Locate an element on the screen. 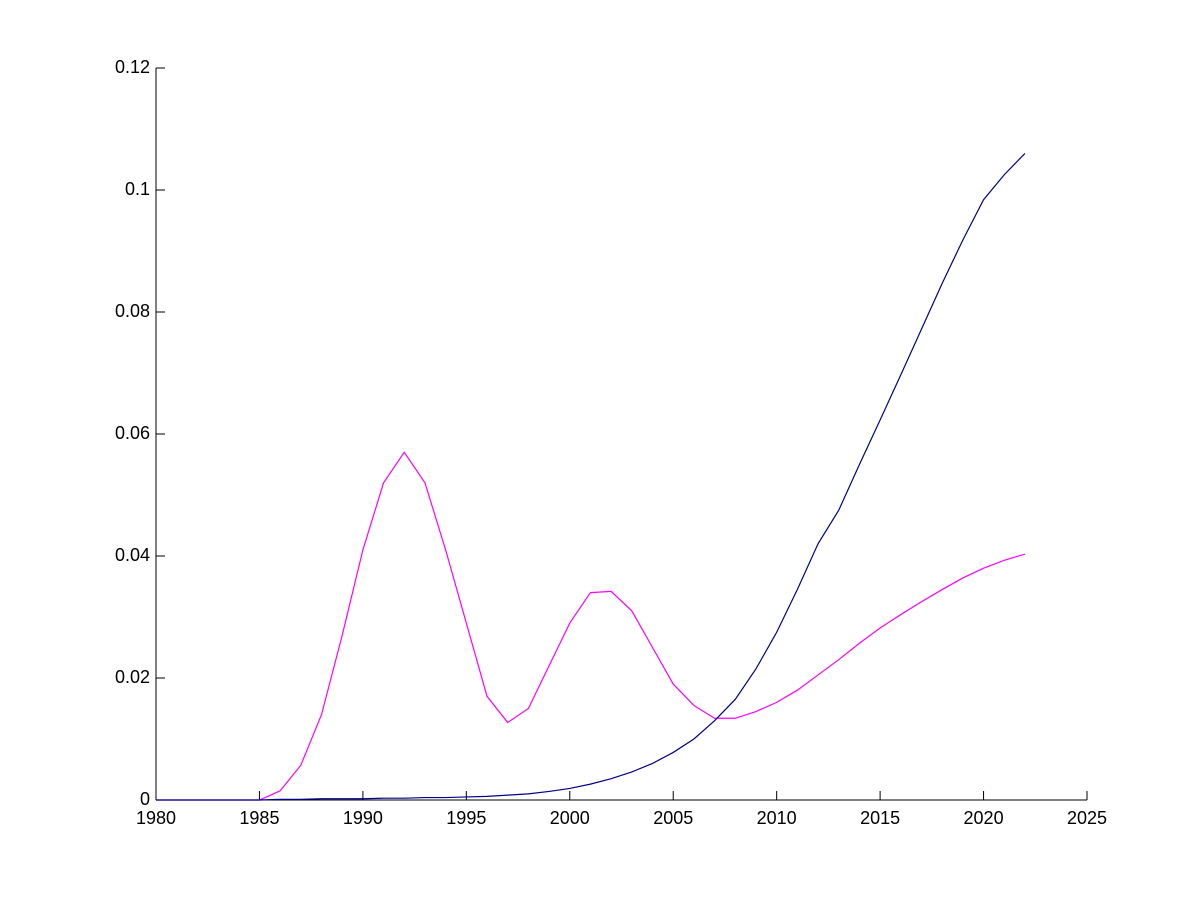 This screenshot has width=1200, height=900. x-tick-label: 1995 is located at coordinates (466, 818).